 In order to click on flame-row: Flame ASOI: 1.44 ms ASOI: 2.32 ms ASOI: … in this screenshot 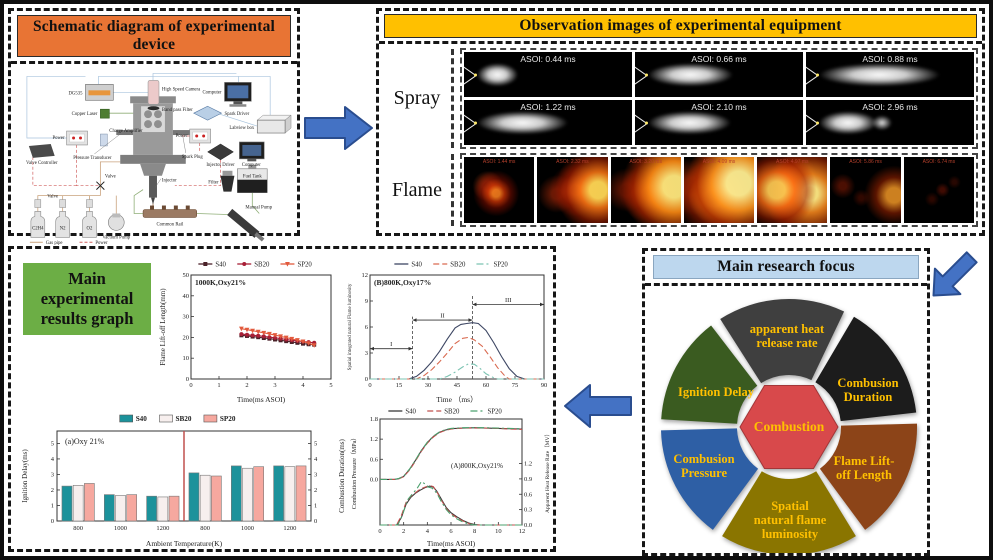, I will do `click(680, 190)`.